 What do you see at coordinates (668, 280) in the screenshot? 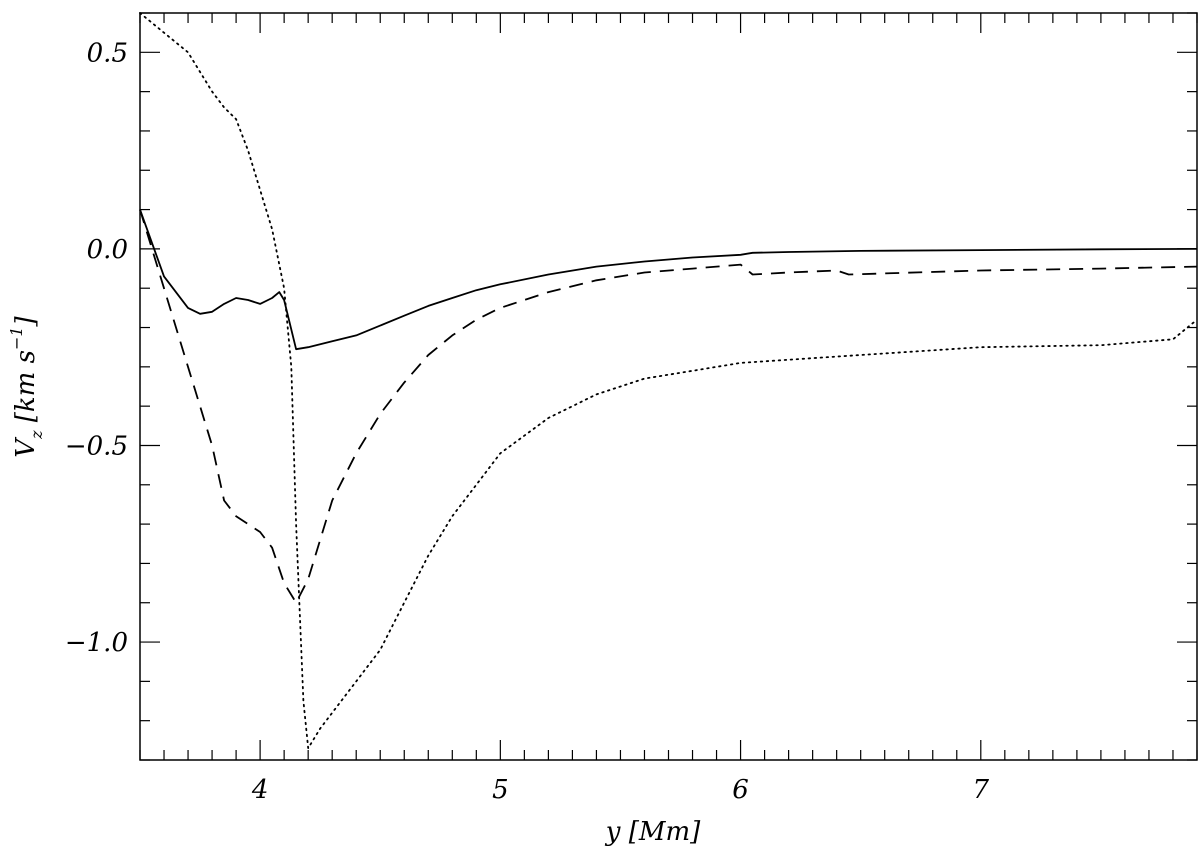
I see `series-solid-line` at bounding box center [668, 280].